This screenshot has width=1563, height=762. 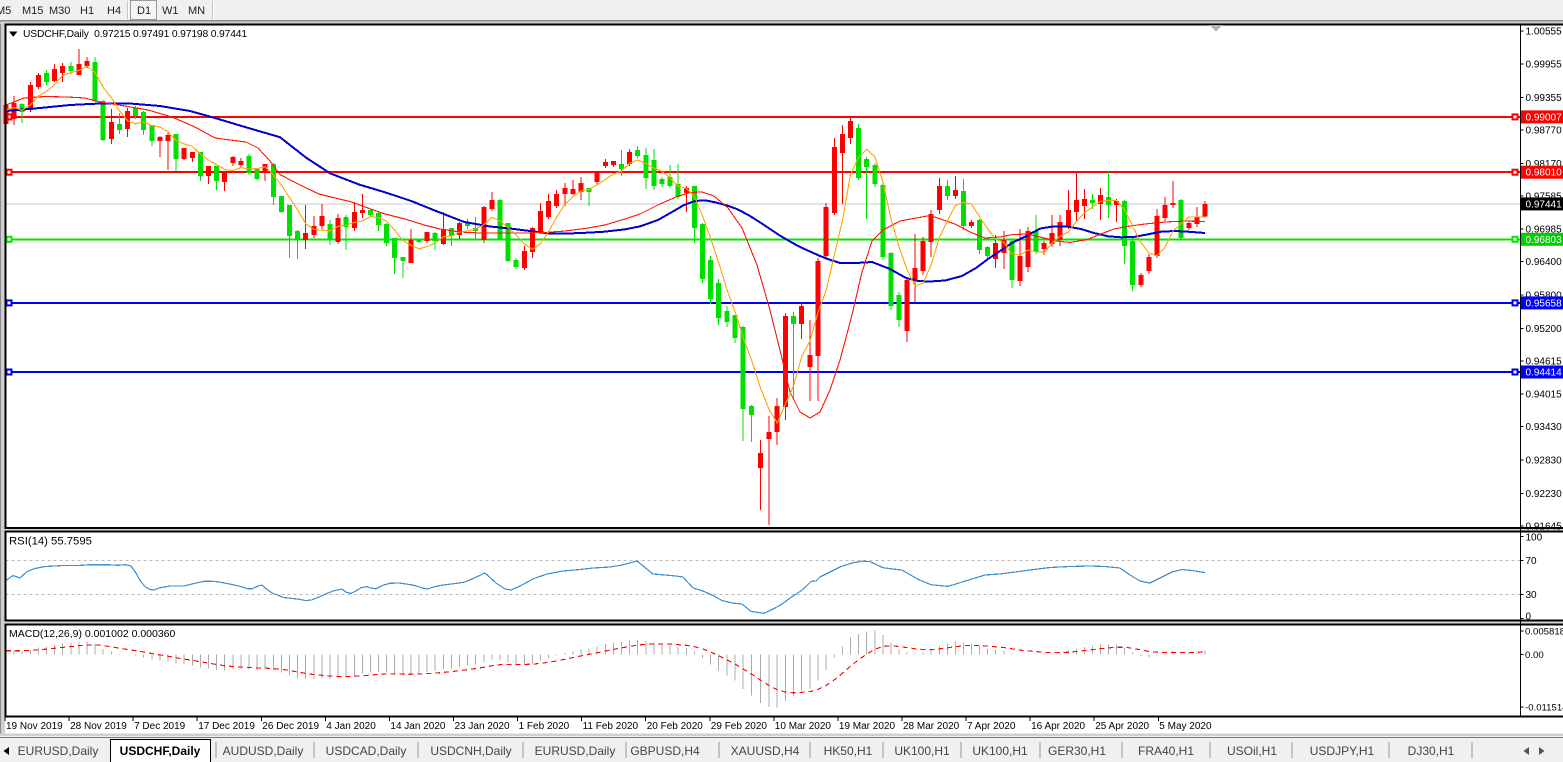 What do you see at coordinates (32, 11) in the screenshot?
I see `svg-text: M15` at bounding box center [32, 11].